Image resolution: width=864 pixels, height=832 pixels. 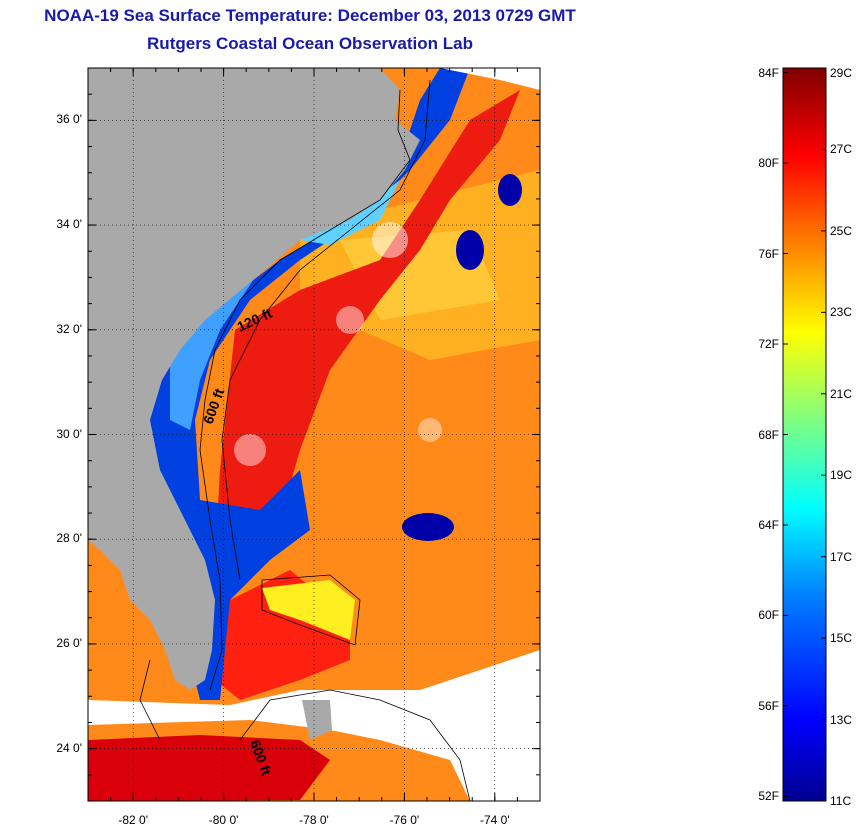 What do you see at coordinates (768, 163) in the screenshot?
I see `colorbar-fahrenheit-label: 80F` at bounding box center [768, 163].